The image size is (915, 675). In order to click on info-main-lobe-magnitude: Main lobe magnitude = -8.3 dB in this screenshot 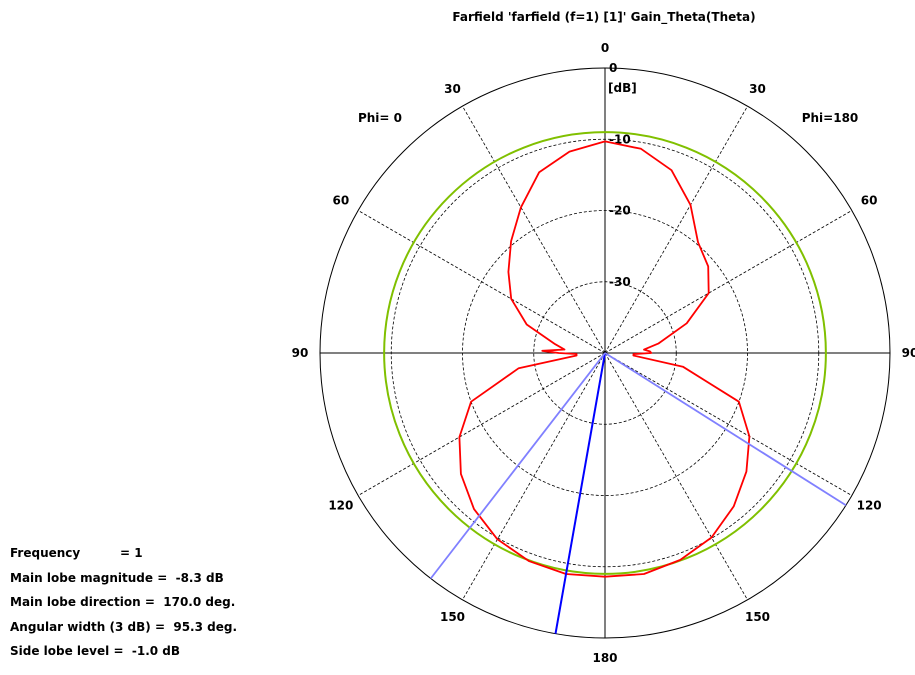, I will do `click(123, 578)`.